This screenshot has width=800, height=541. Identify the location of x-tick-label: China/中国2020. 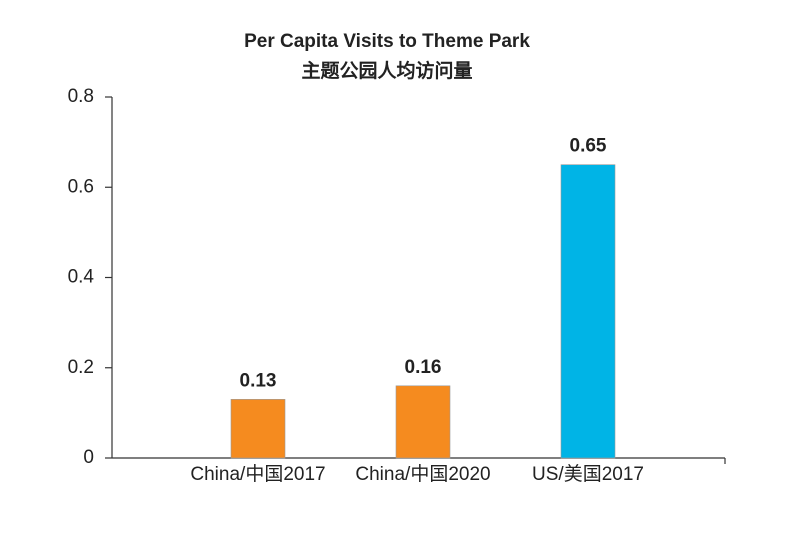
(422, 474).